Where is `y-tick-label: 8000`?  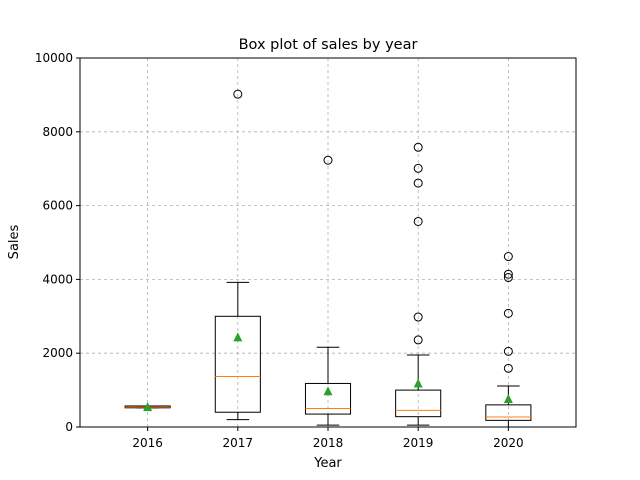
y-tick-label: 8000 is located at coordinates (57, 132).